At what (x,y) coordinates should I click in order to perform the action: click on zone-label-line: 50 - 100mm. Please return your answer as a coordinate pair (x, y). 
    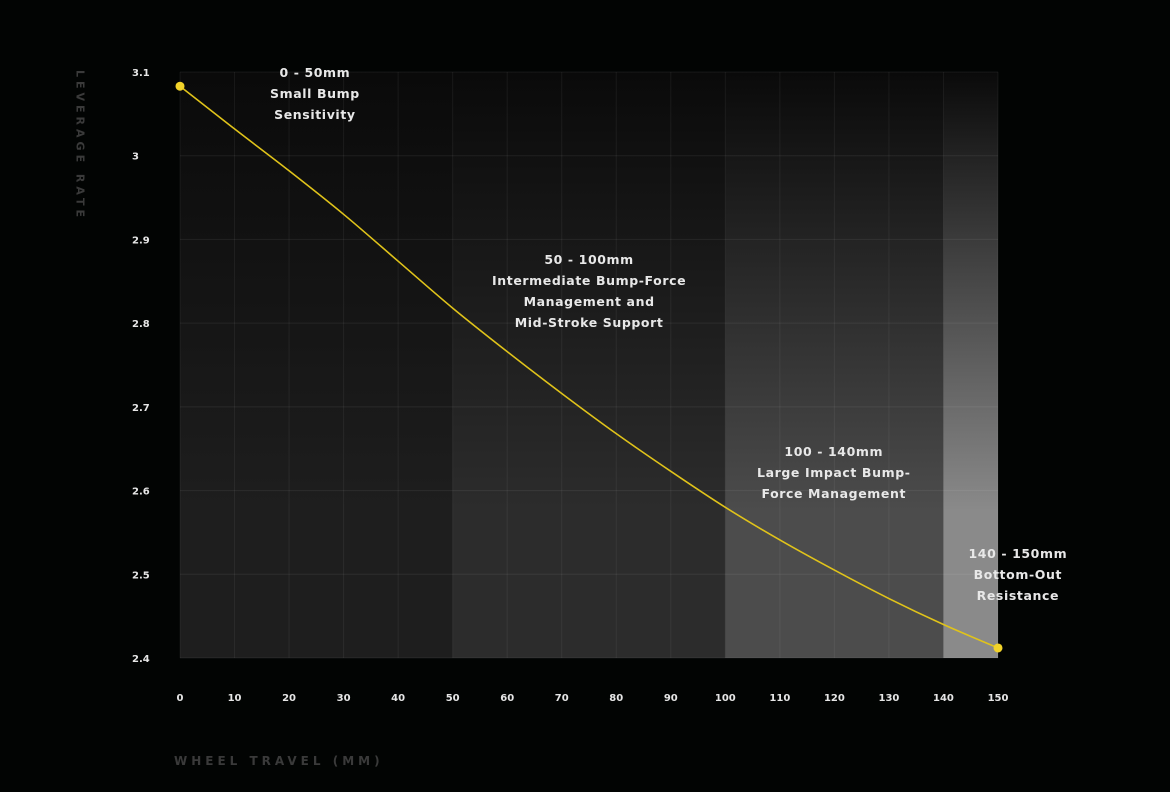
    Looking at the image, I should click on (589, 259).